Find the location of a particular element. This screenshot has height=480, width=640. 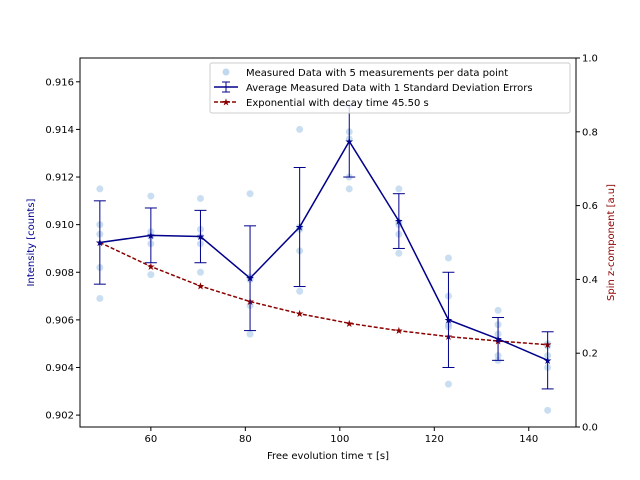

x-axis-label: Free evolution time τ [s] is located at coordinates (328, 456).